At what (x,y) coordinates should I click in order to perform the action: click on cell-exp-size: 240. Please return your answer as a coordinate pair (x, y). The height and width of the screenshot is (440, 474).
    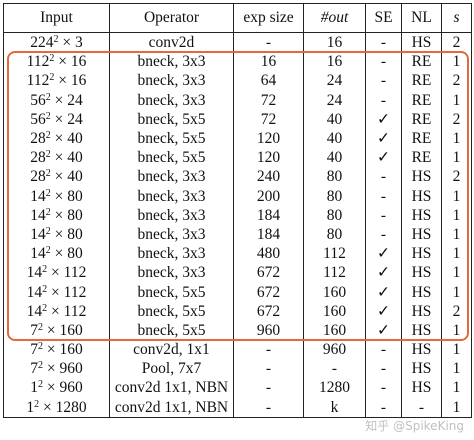
    Looking at the image, I should click on (268, 177).